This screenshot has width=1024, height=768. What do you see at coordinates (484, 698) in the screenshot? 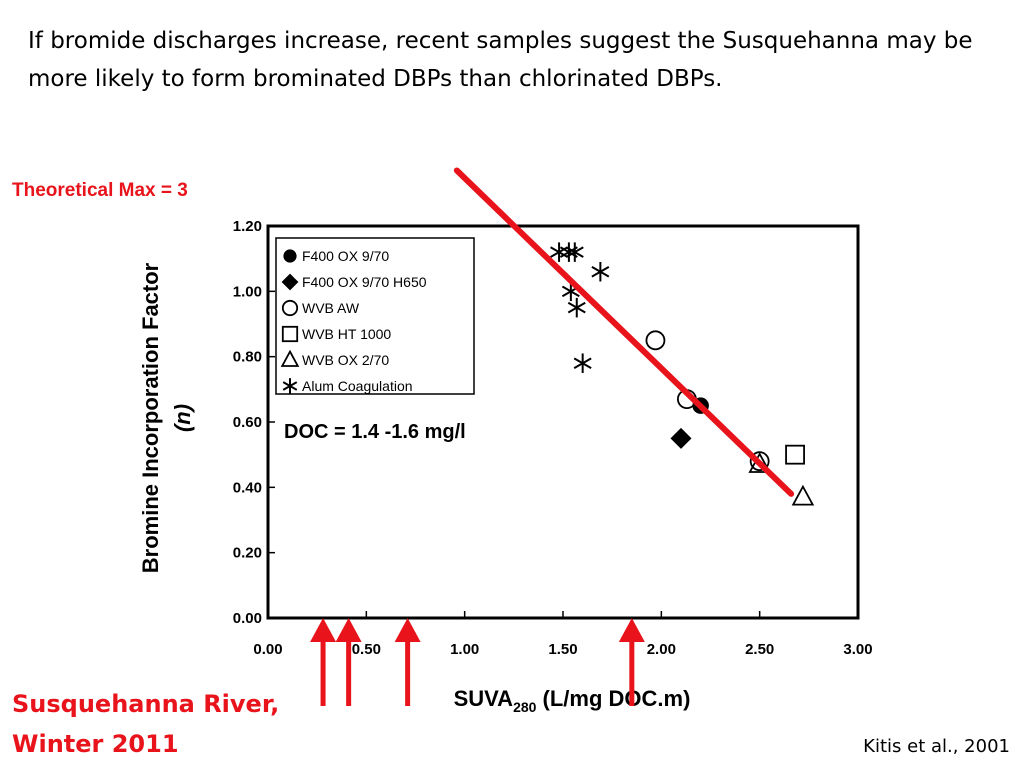
I see `x-axis-label-main: SUVA` at bounding box center [484, 698].